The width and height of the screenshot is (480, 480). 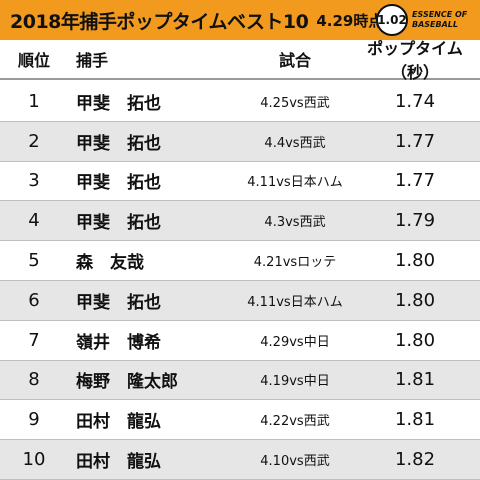 What do you see at coordinates (415, 221) in the screenshot?
I see `cell-pop-time: 1.79` at bounding box center [415, 221].